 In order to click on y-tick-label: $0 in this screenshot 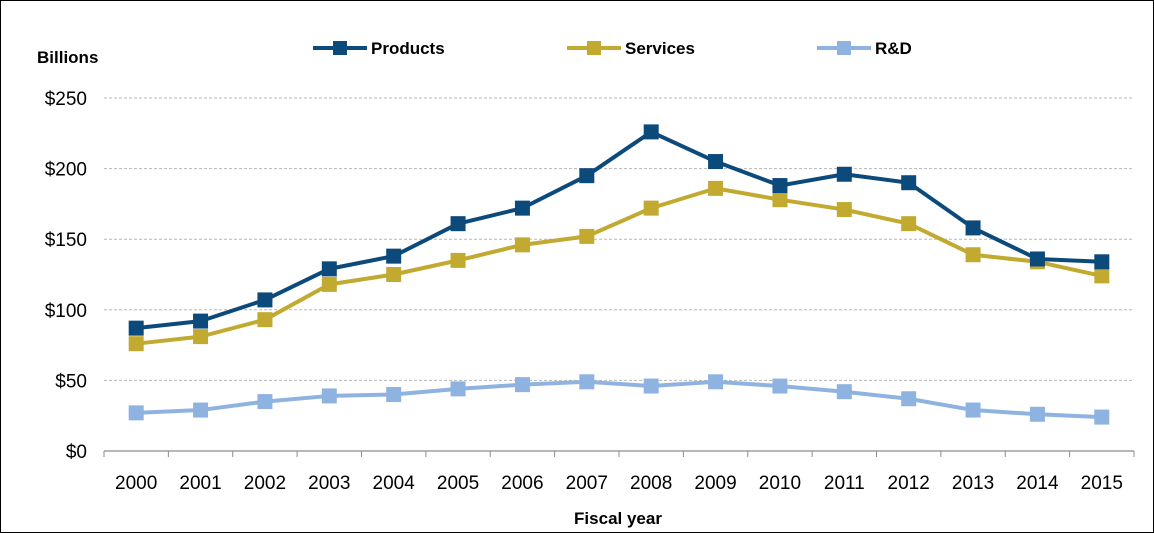, I will do `click(76, 452)`.